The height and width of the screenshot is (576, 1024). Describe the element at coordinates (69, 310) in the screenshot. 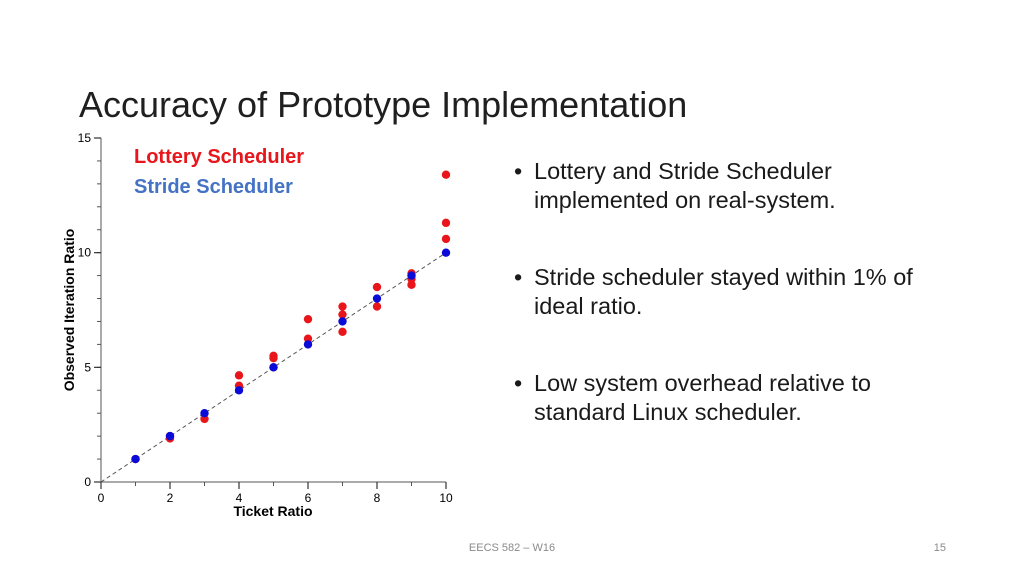

I see `y-axis-label: Observed Iteration Ratio` at that location.